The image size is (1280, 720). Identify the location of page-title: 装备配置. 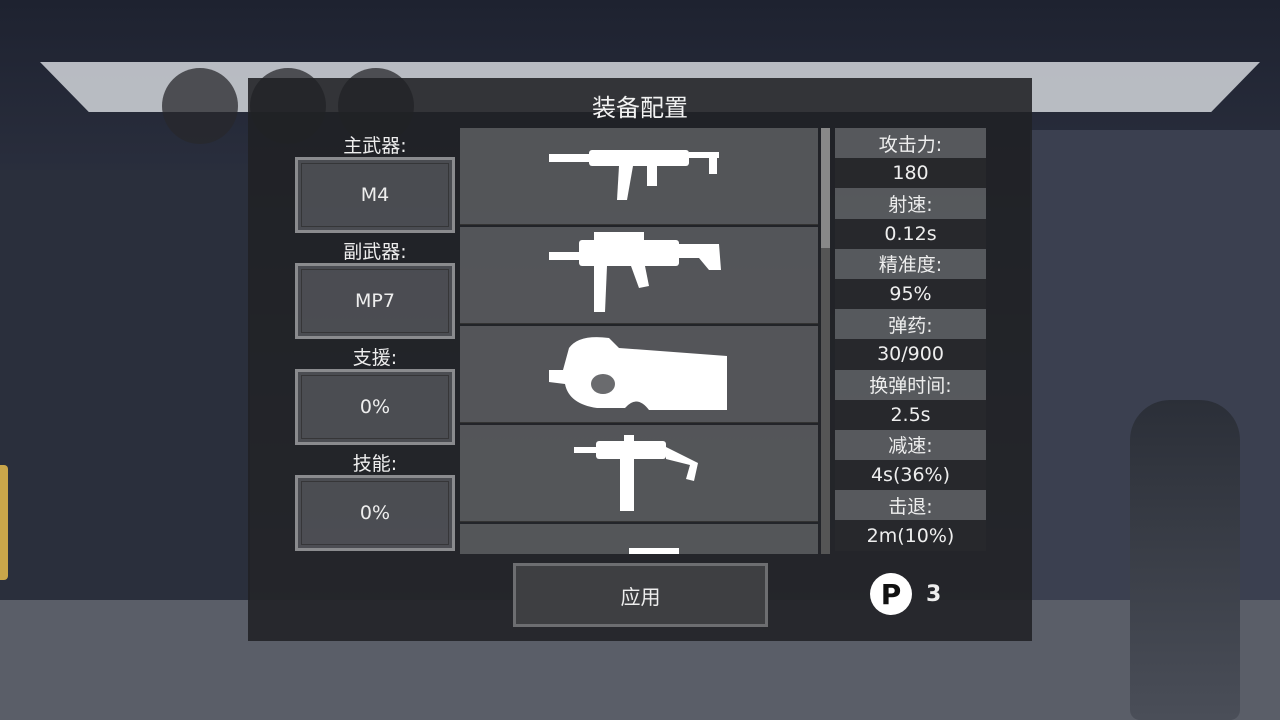
(640, 108).